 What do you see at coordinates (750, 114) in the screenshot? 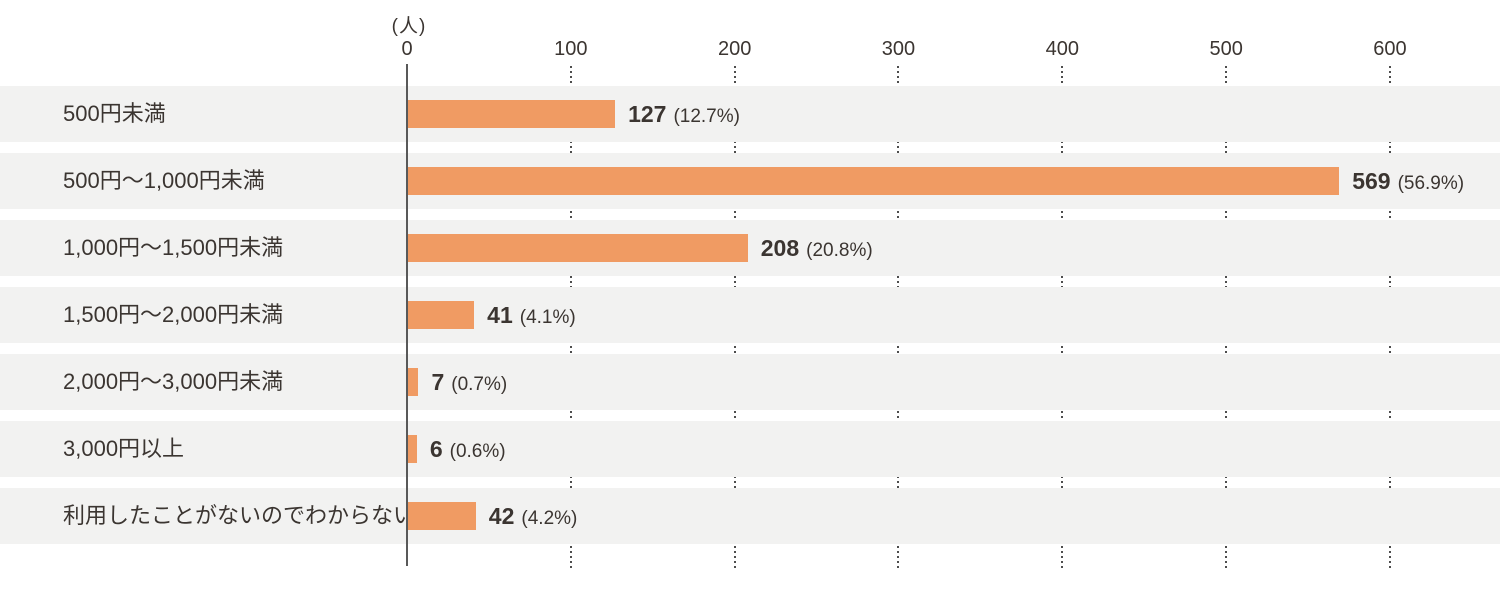
I see `chart-row: 500円未満 127 (12.7%)` at bounding box center [750, 114].